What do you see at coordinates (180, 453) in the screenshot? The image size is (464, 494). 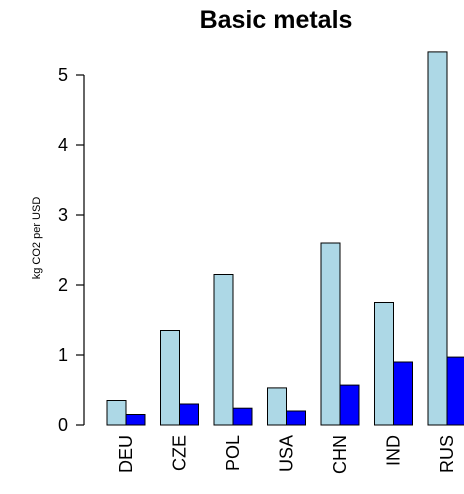 I see `x-tick-label-cze: CZE` at bounding box center [180, 453].